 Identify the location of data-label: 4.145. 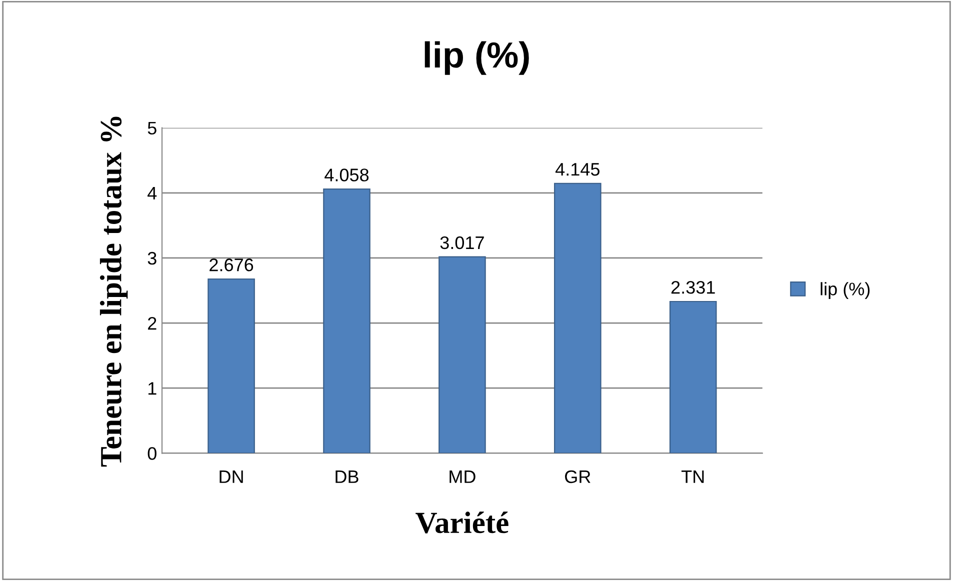
(577, 169).